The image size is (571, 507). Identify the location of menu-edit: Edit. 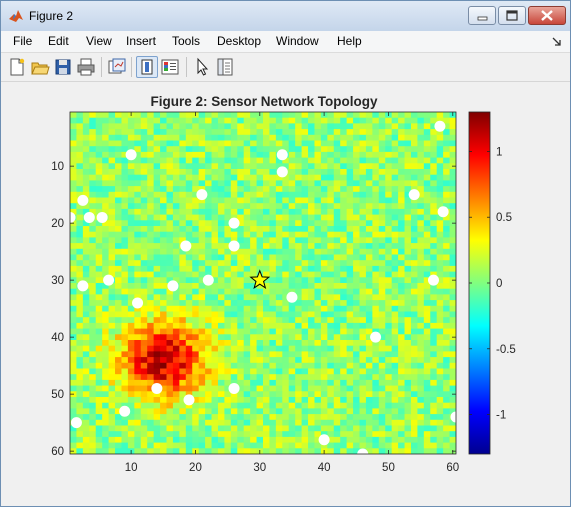
(58, 41).